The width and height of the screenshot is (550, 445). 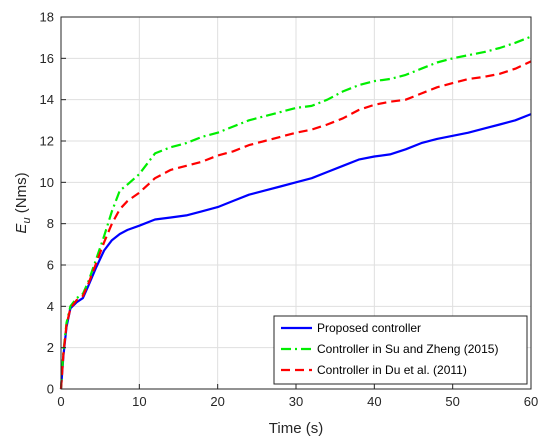 I want to click on legend-label-3: Controller in Du et al. (2011), so click(x=392, y=370).